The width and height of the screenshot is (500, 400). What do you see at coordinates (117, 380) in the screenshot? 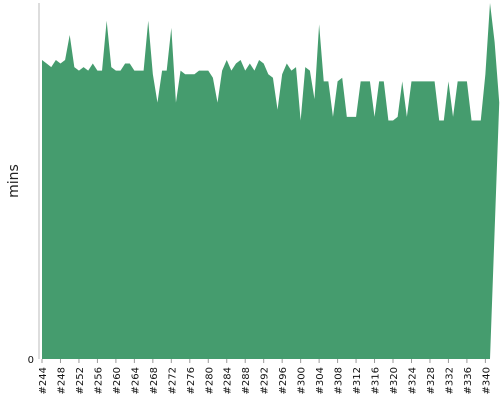
I see `x-tick-label: #260` at bounding box center [117, 380].